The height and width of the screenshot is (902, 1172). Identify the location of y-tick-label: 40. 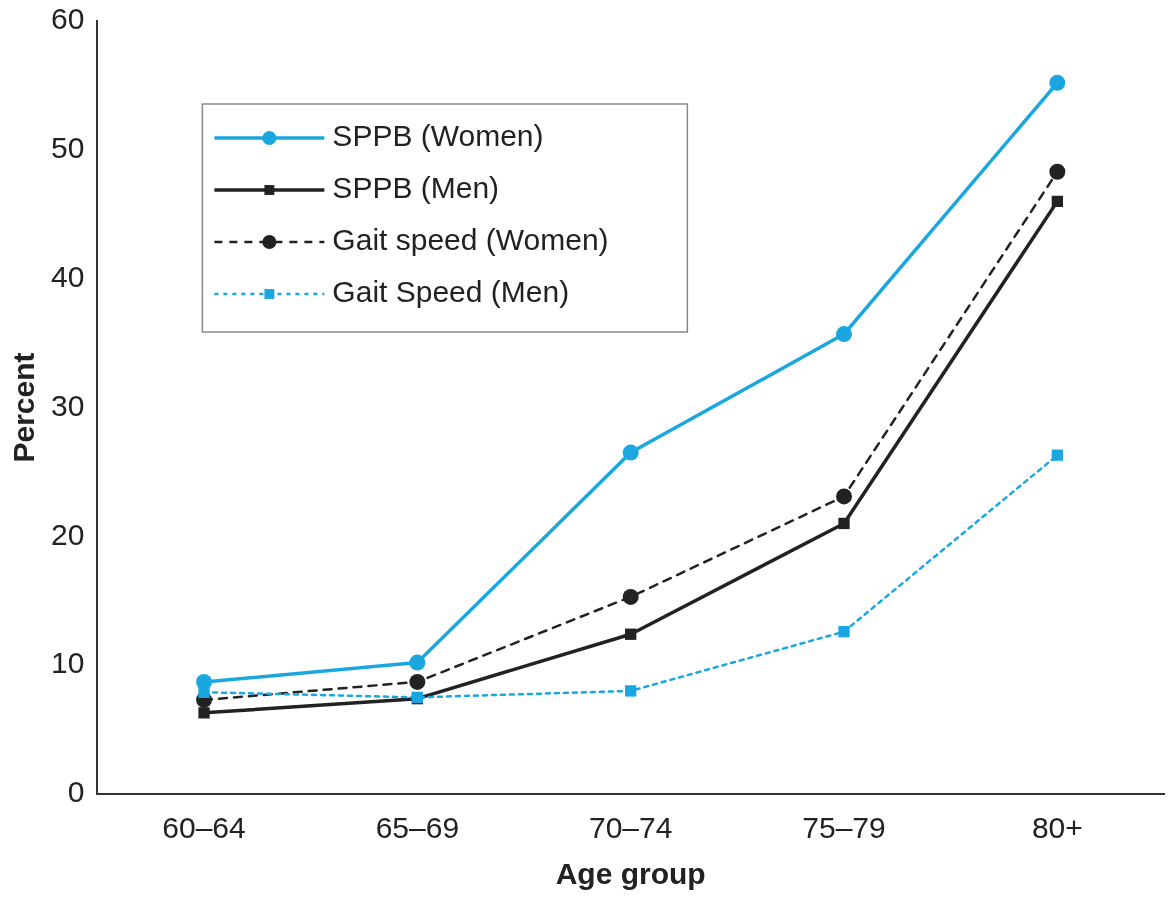
(67, 276).